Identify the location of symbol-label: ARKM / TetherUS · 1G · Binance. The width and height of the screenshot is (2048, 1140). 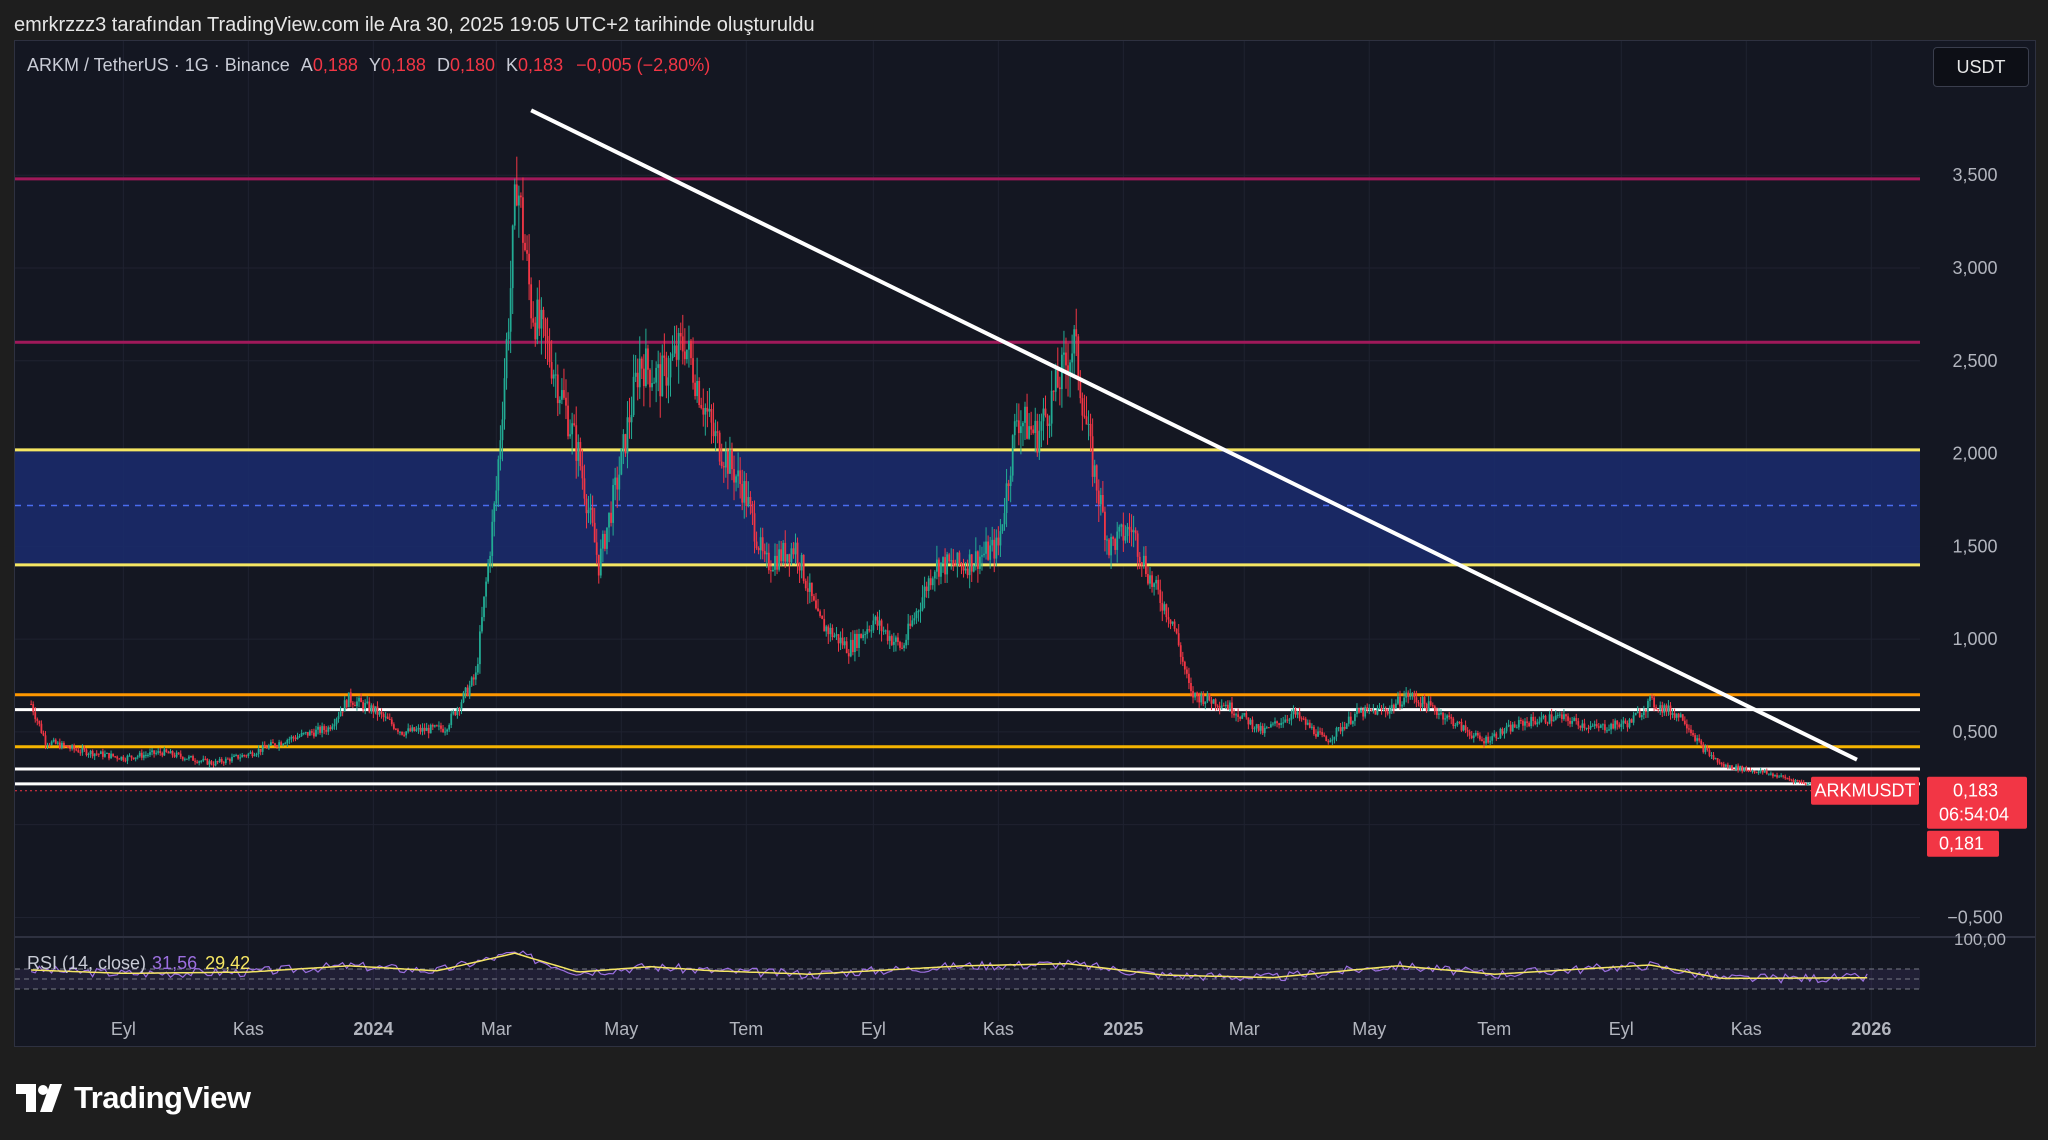
(158, 65).